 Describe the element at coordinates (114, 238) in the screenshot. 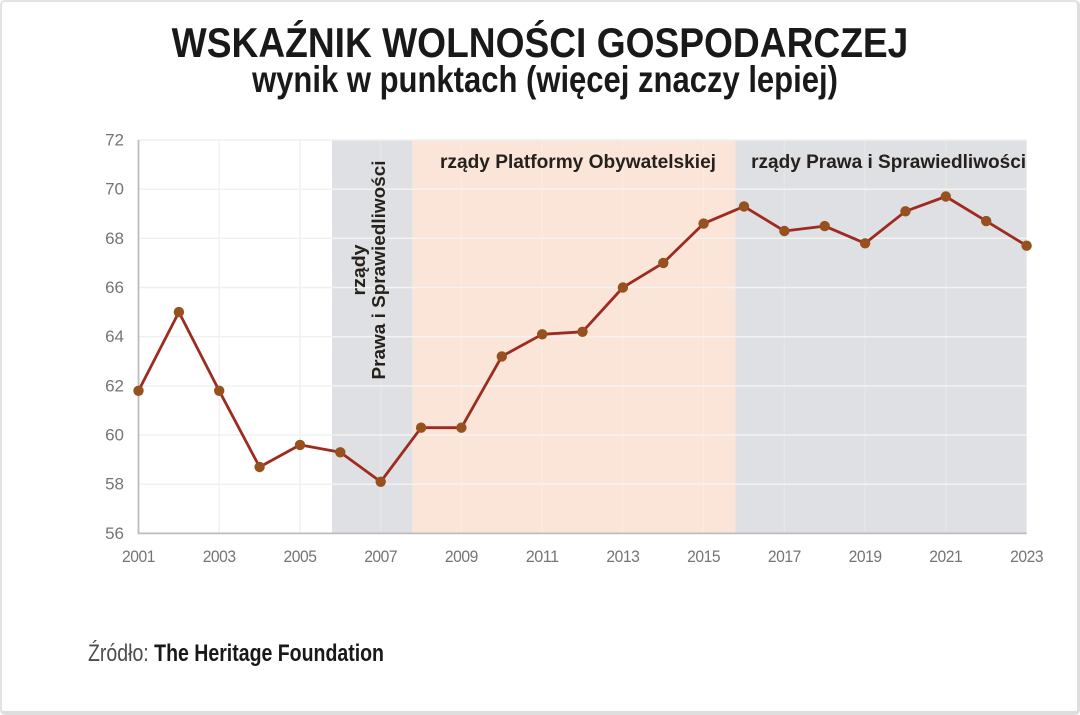

I see `svg-text: 68` at that location.